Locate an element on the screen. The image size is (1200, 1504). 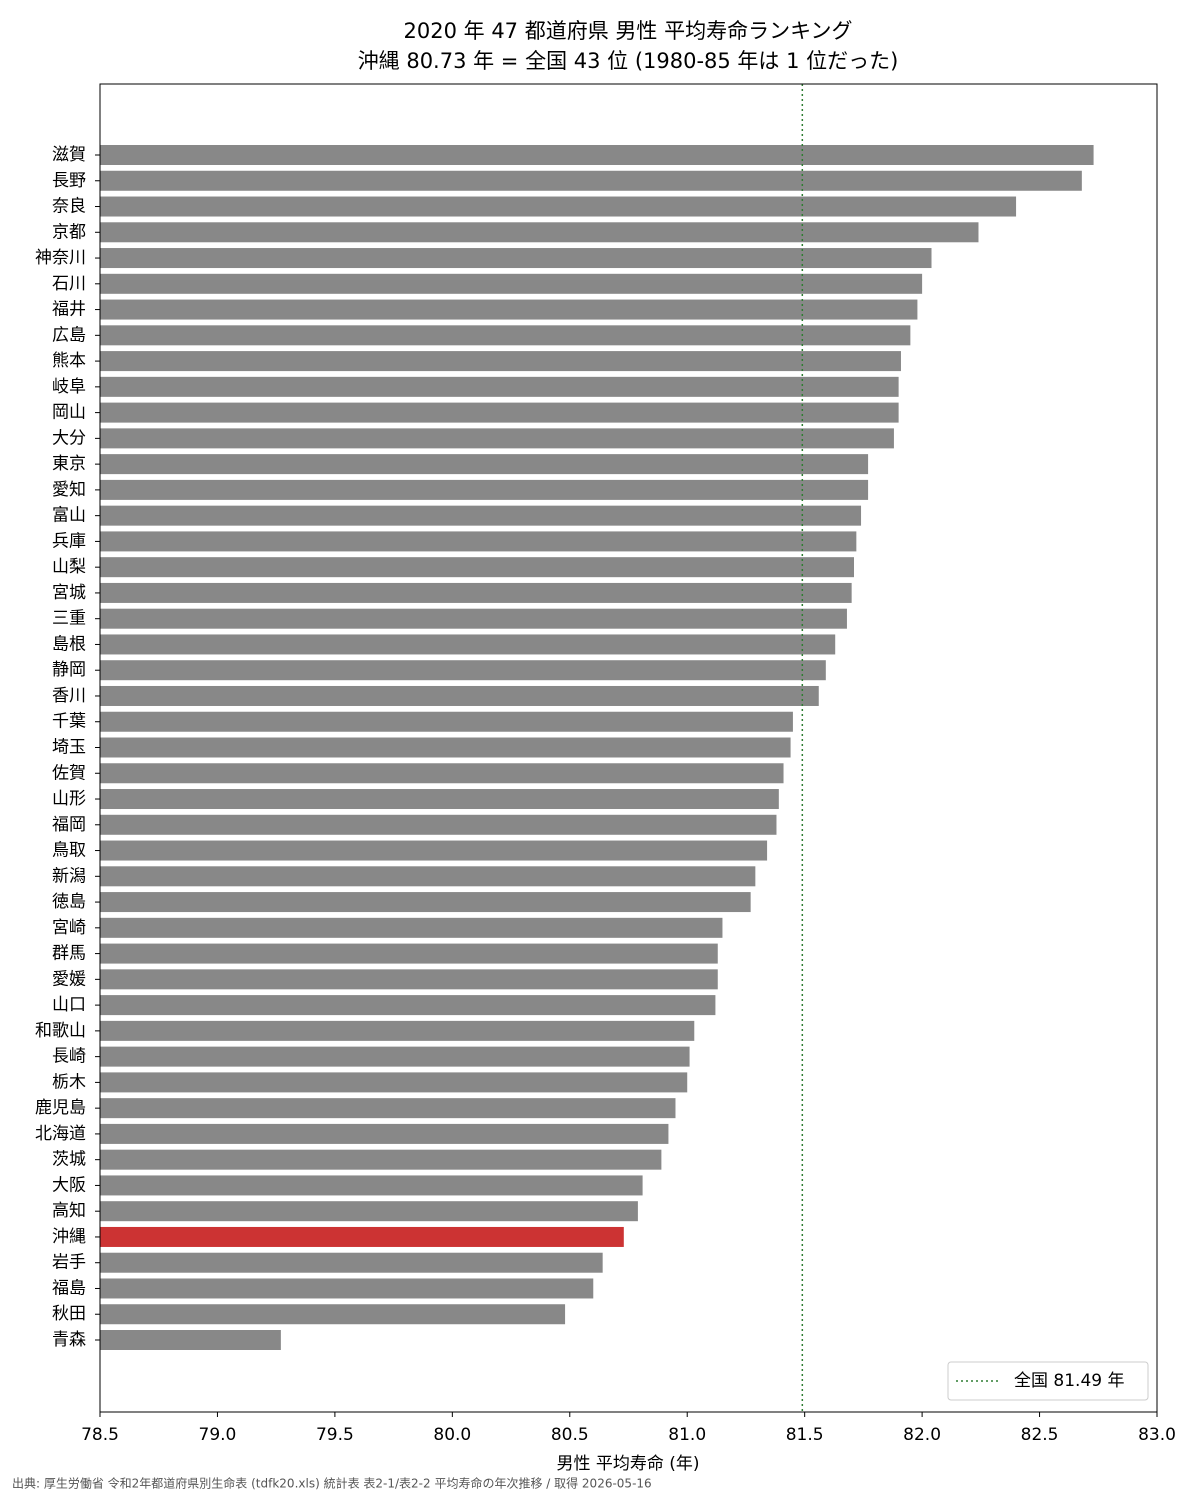
y-tick-label: 山口 is located at coordinates (69, 1005).